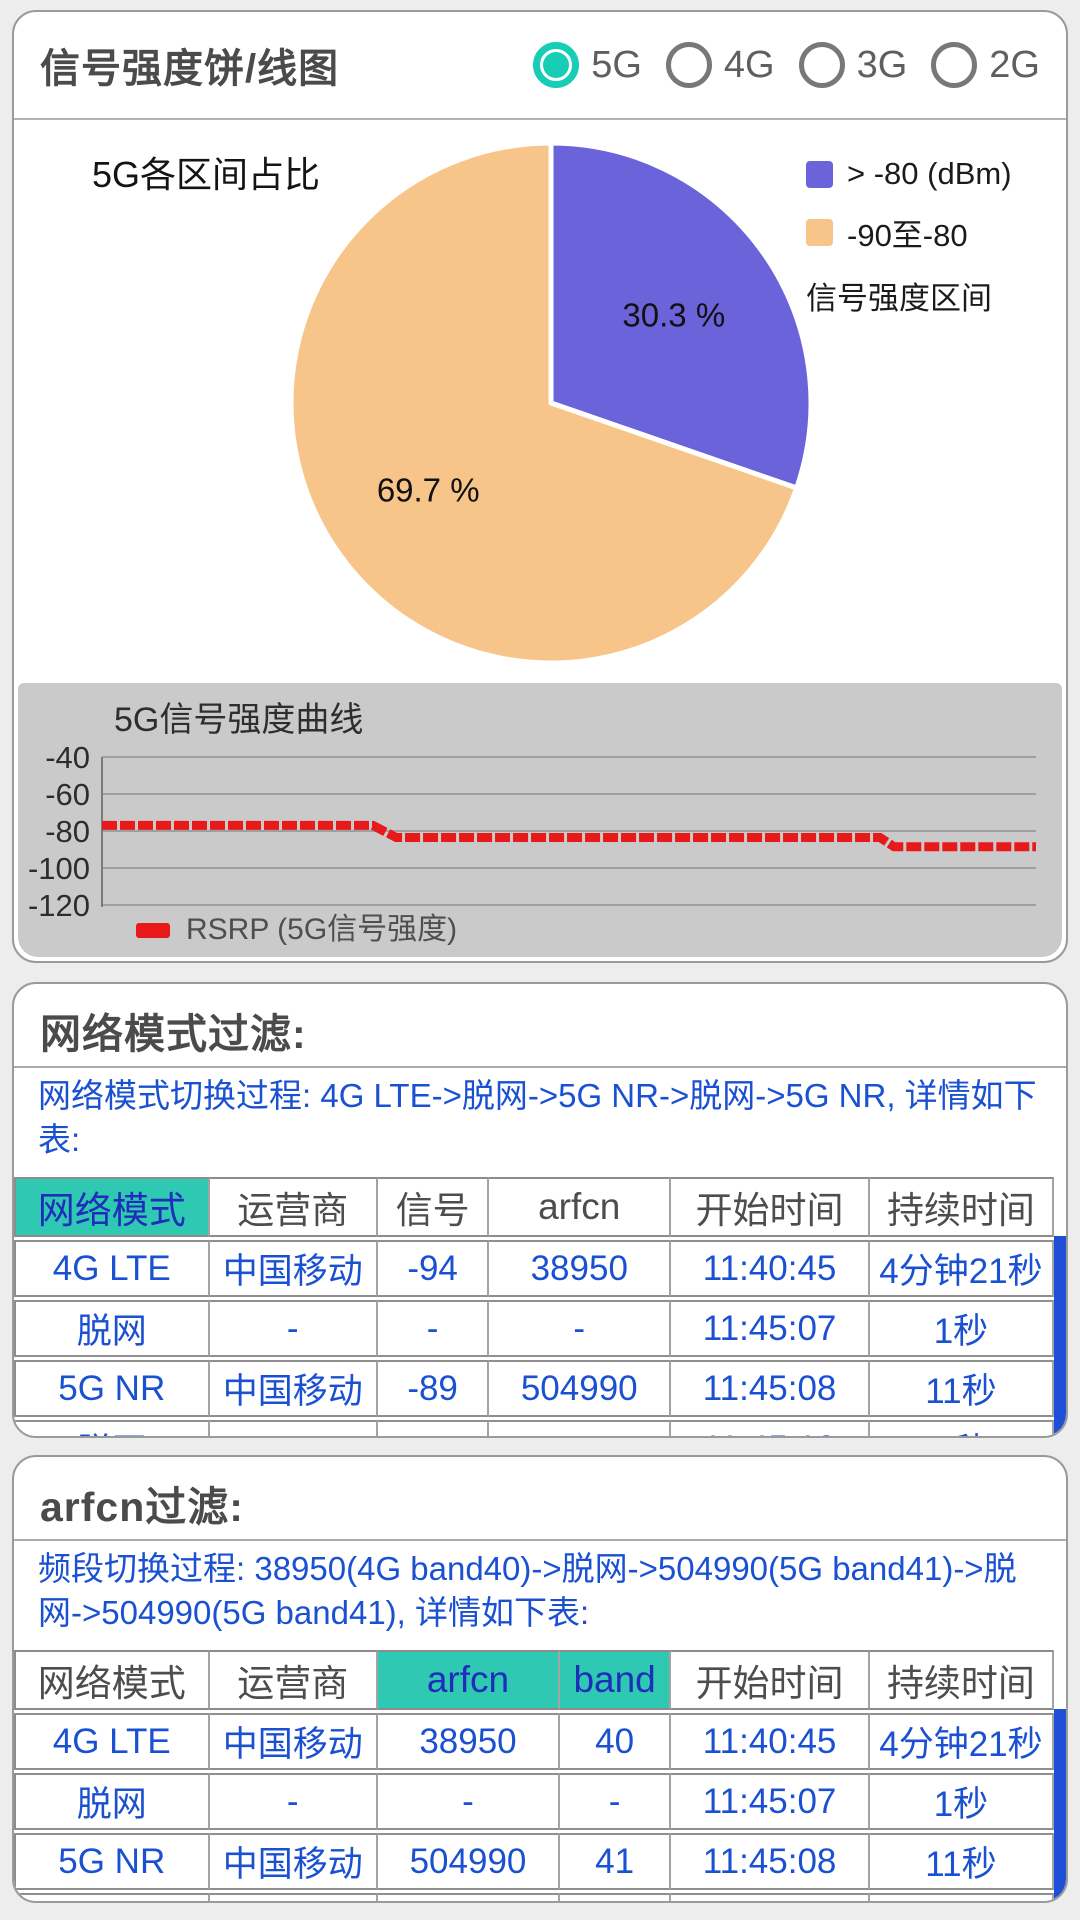  I want to click on legend-swatch-orange-icon, so click(819, 232).